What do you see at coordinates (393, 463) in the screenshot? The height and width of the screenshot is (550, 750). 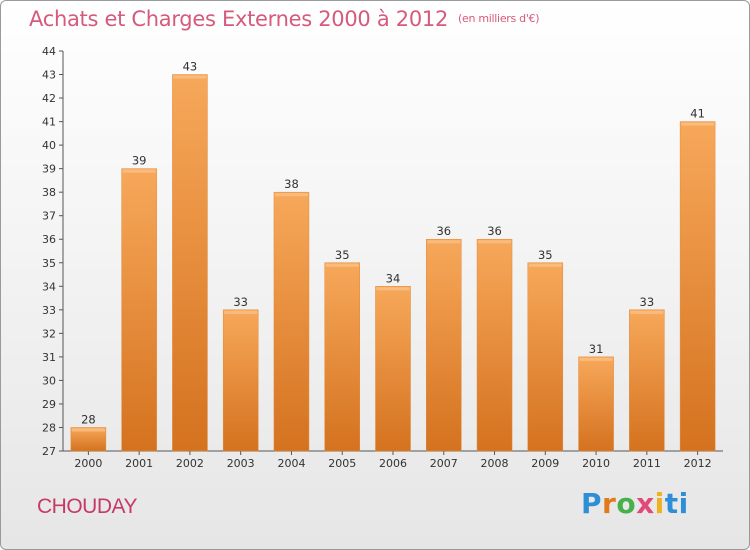 I see `x-tick-label: 2006` at bounding box center [393, 463].